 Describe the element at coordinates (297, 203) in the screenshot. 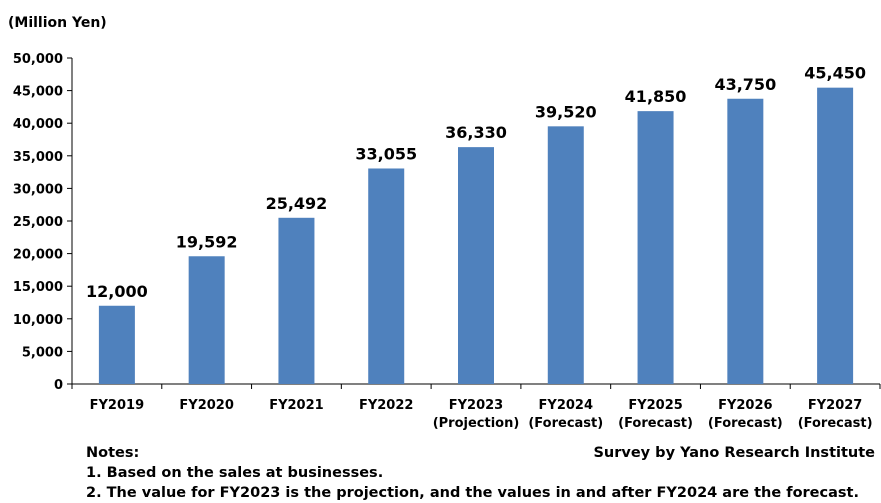

I see `bar-value-label: 25,492` at that location.